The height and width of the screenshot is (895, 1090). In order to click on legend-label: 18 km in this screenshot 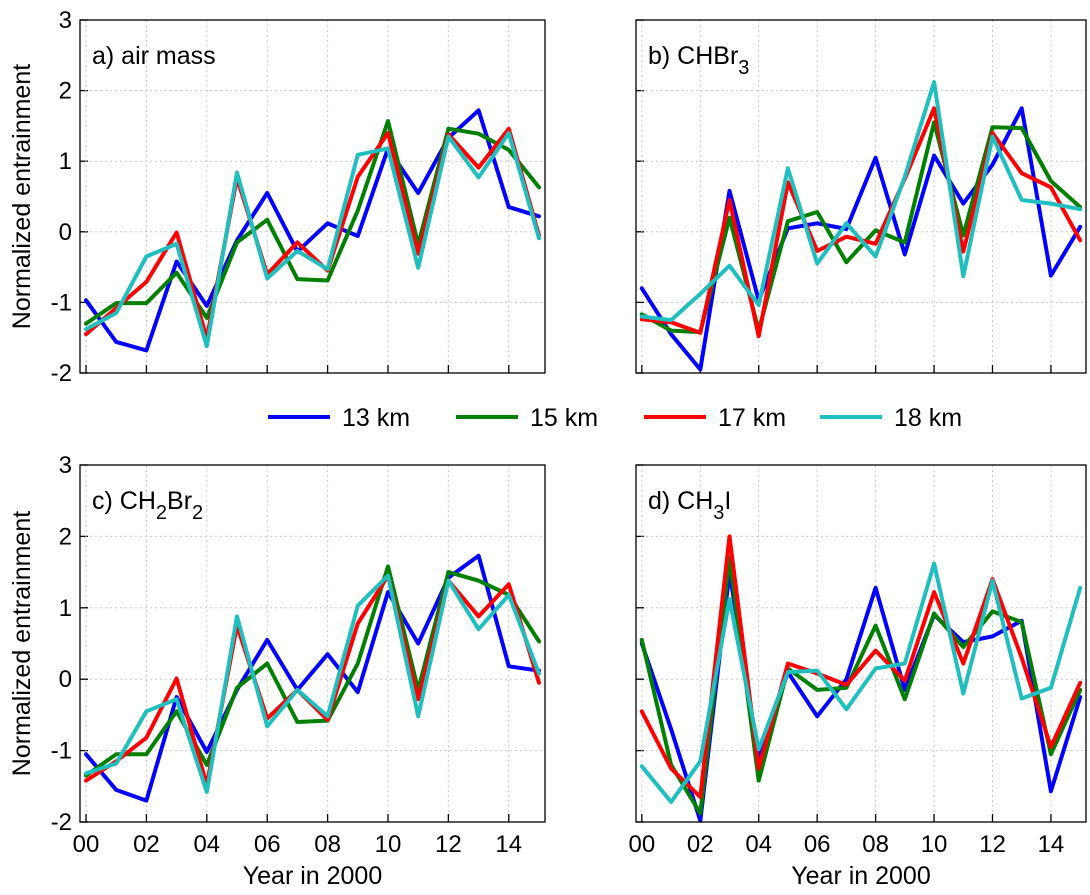, I will do `click(928, 418)`.